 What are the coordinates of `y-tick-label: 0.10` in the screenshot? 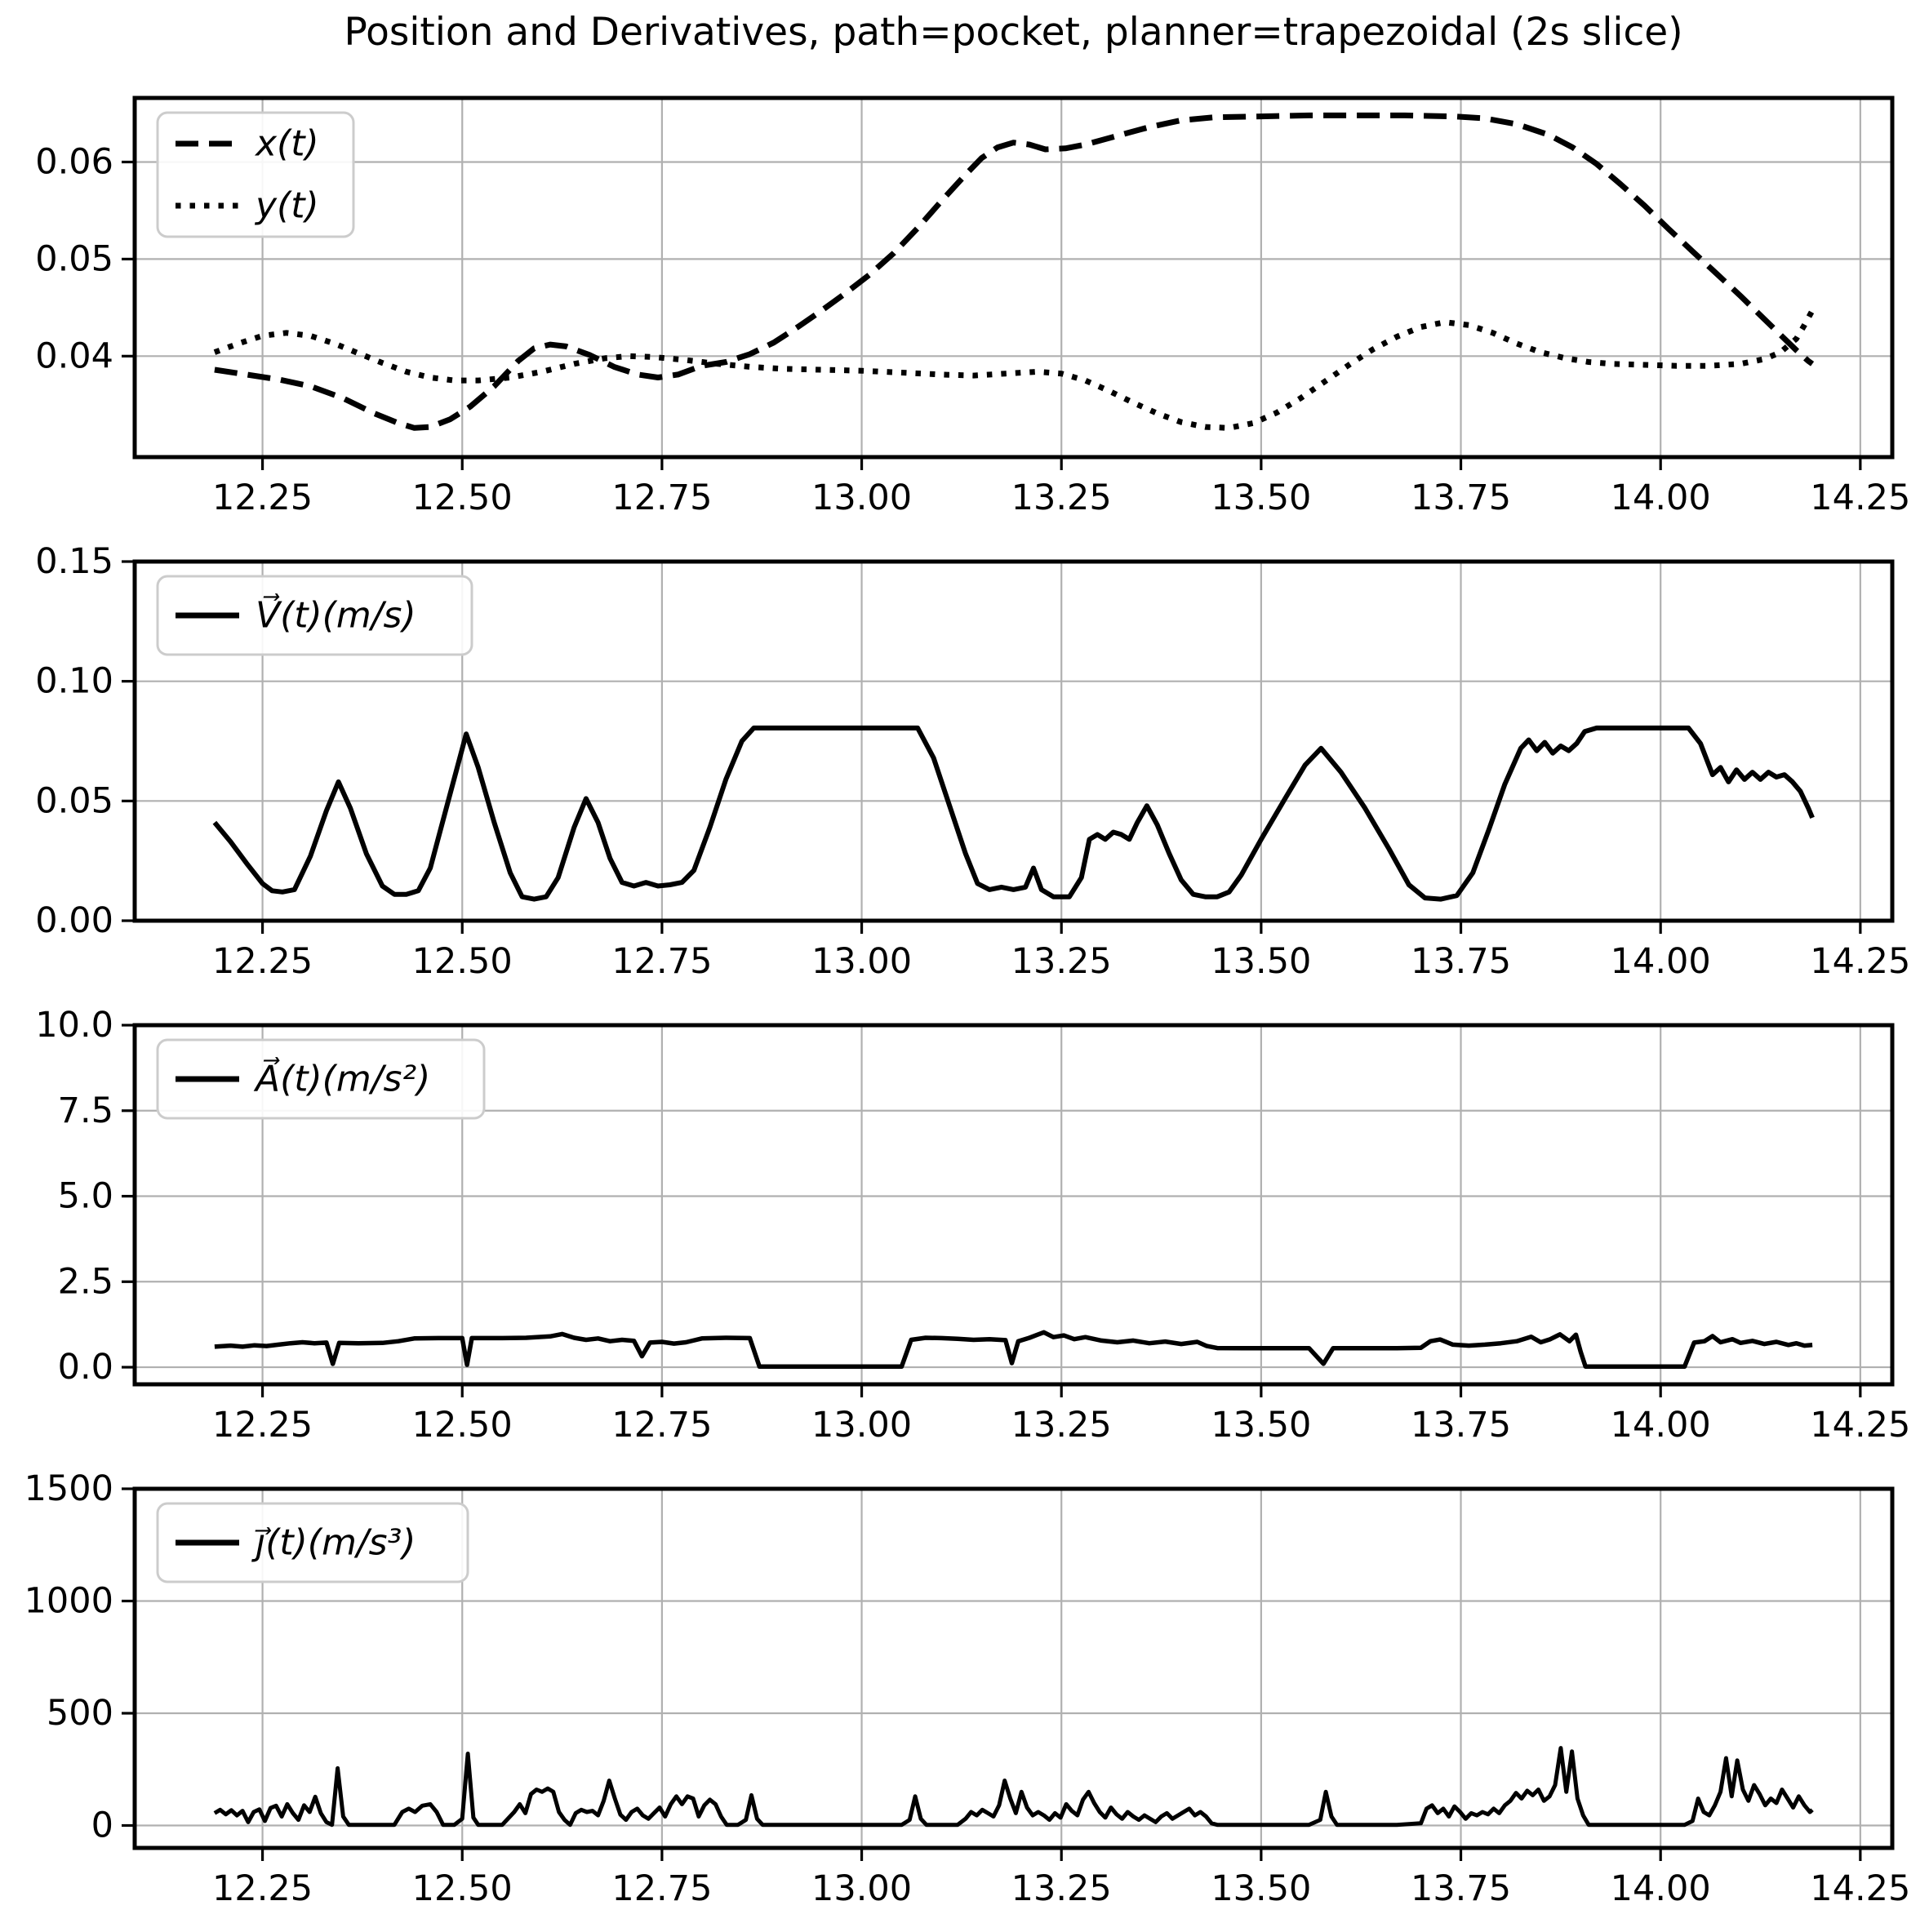 It's located at (74, 681).